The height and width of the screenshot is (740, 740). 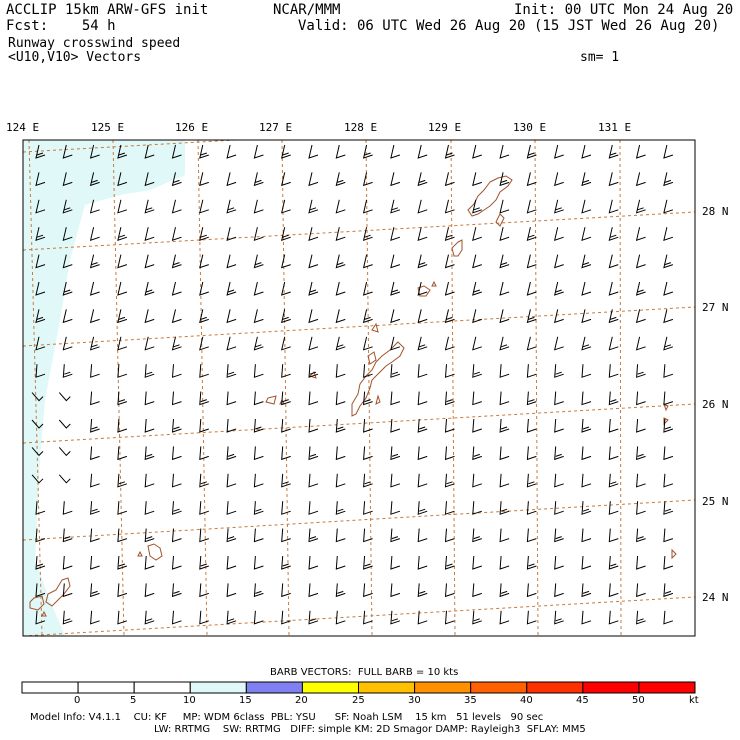 What do you see at coordinates (715, 597) in the screenshot?
I see `lat-label-24: 24 N` at bounding box center [715, 597].